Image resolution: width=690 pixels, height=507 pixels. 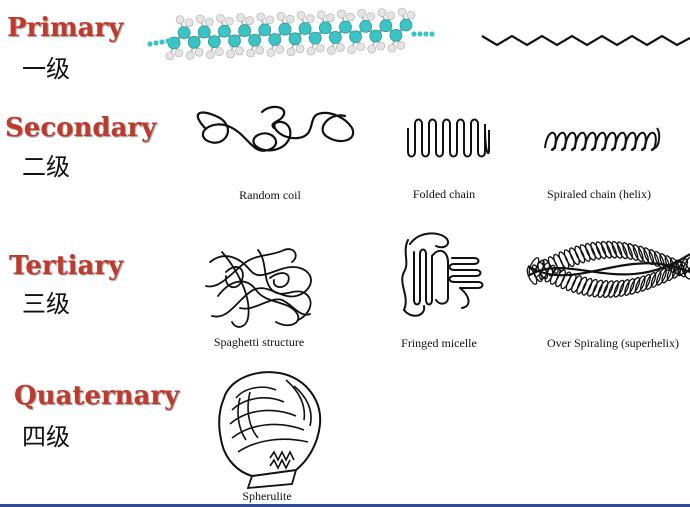 What do you see at coordinates (267, 496) in the screenshot?
I see `spherulite-caption: Spherulite` at bounding box center [267, 496].